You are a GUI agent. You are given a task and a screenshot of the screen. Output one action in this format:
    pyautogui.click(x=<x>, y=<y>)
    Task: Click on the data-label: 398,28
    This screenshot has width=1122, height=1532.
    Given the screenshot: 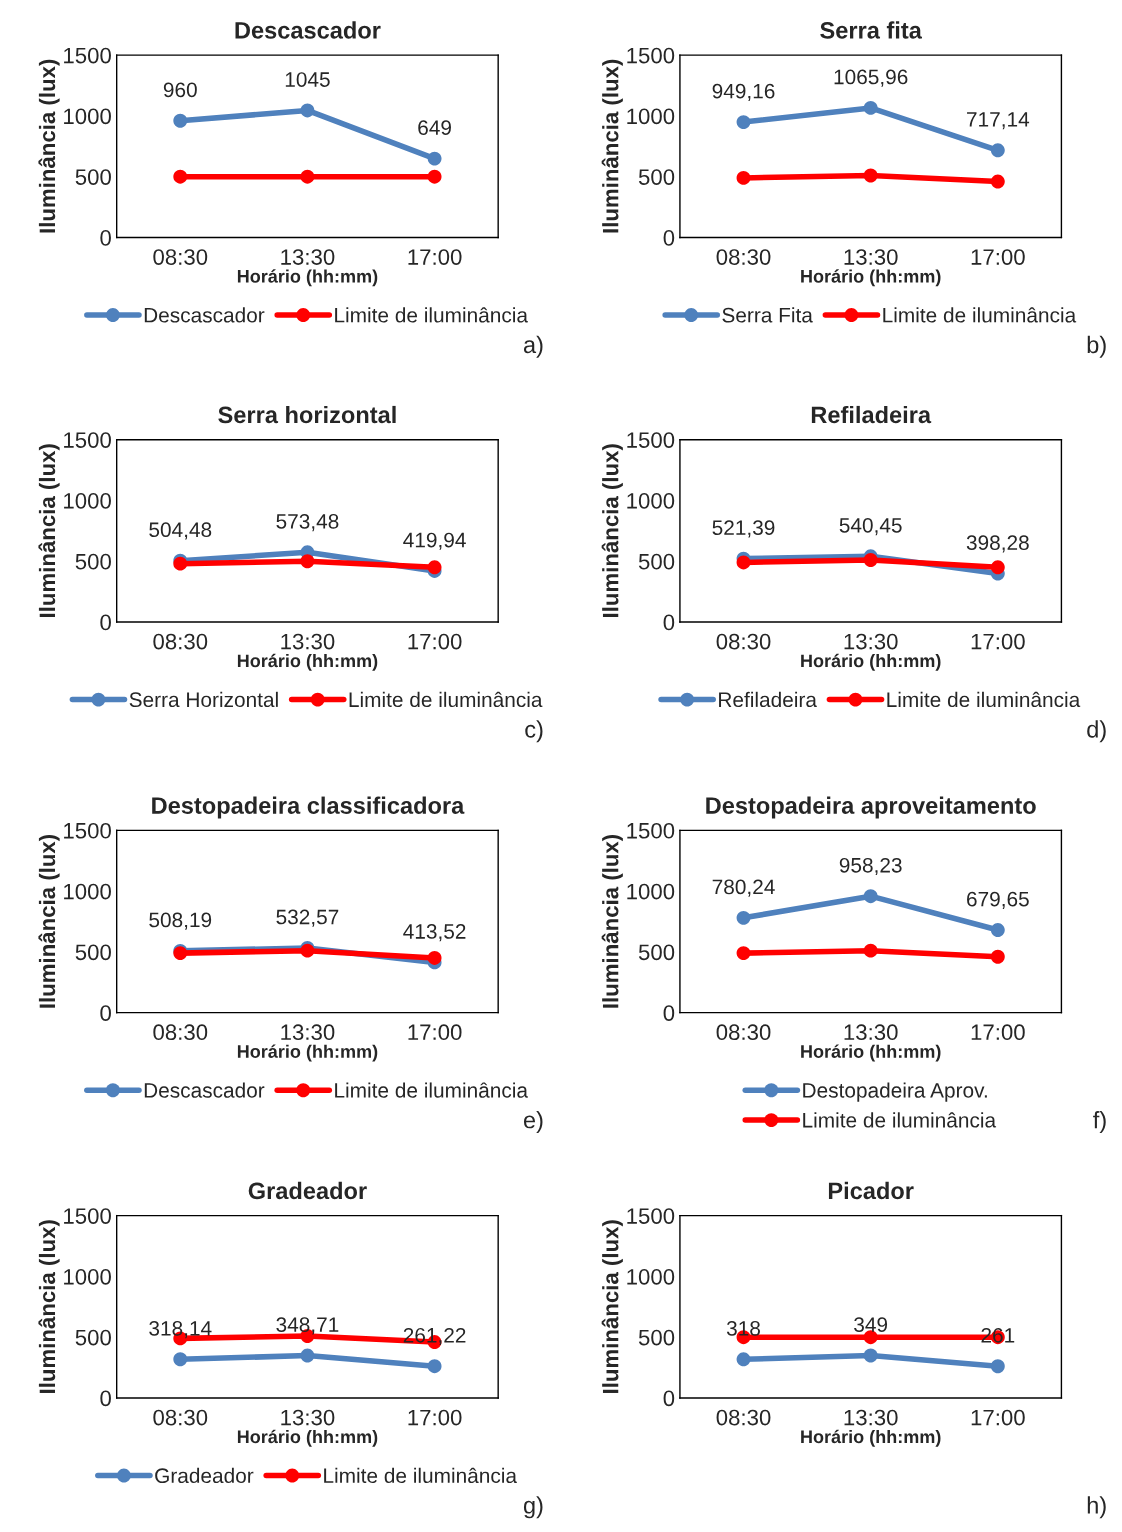 What is the action you would take?
    pyautogui.click(x=997, y=544)
    